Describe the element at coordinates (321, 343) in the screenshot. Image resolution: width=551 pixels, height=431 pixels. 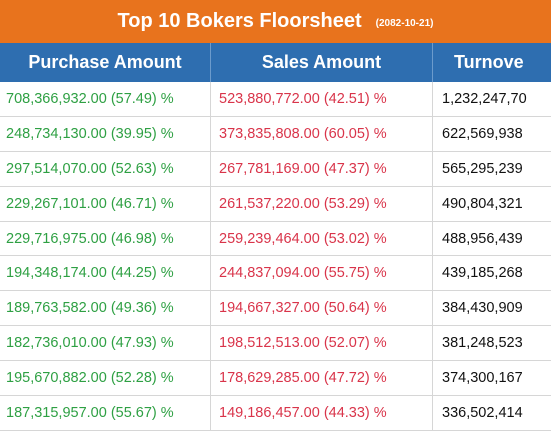
I see `sales-amount-cell: 198,512,513.00 (52.07) %` at that location.